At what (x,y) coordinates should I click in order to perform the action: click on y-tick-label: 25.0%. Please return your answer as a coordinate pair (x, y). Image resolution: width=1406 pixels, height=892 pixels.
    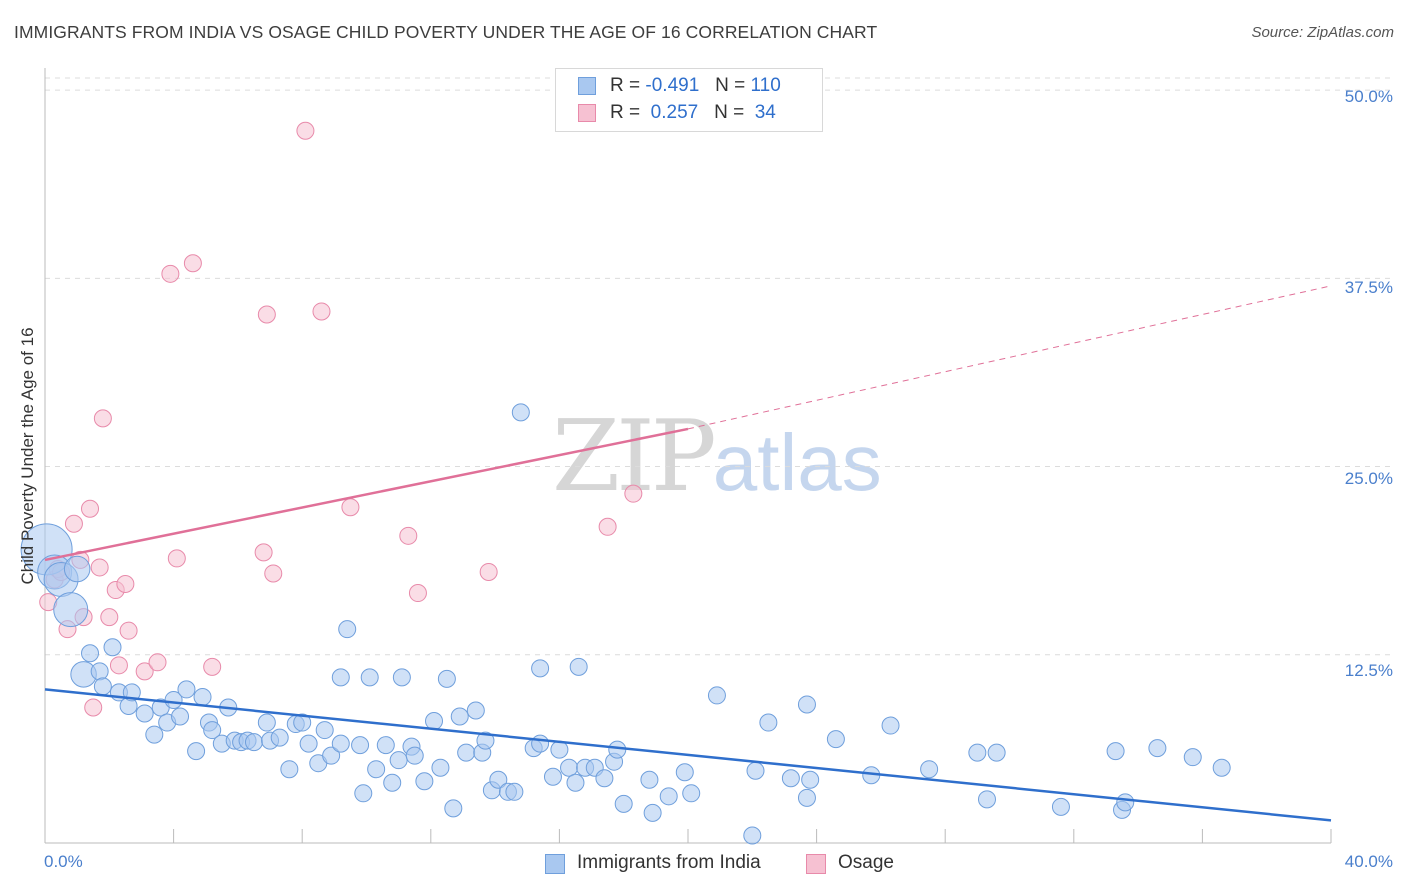
    Looking at the image, I should click on (1368, 478).